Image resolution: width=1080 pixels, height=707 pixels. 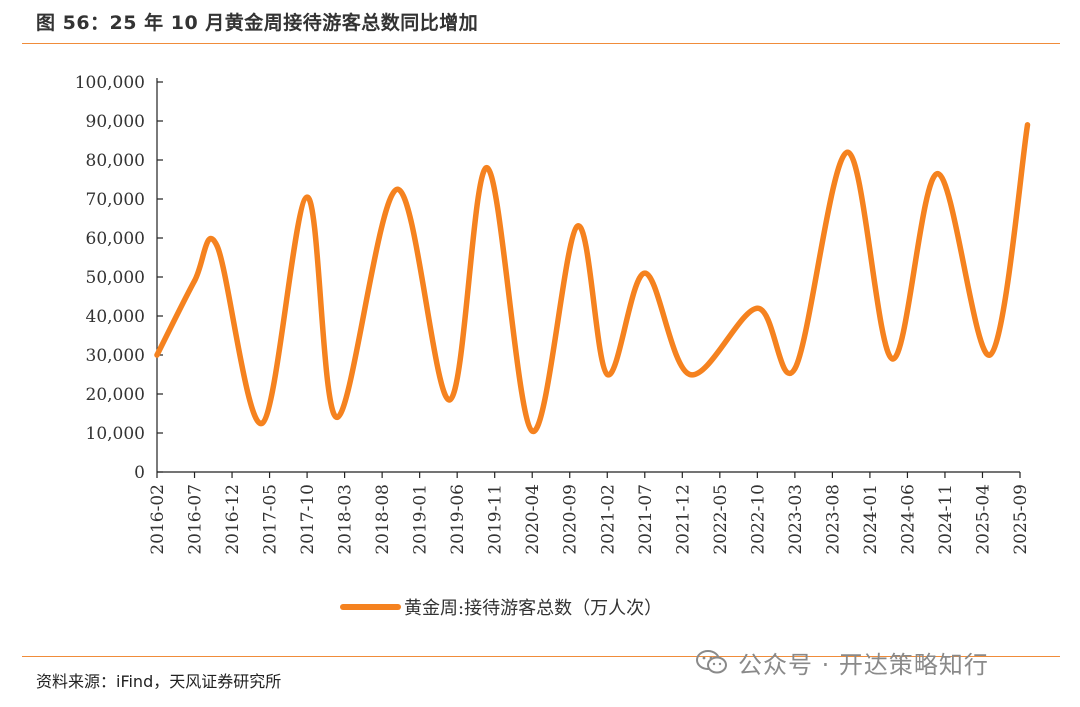 I want to click on legend-label: 黄金周:接待游客总数（万人次）, so click(x=533, y=608).